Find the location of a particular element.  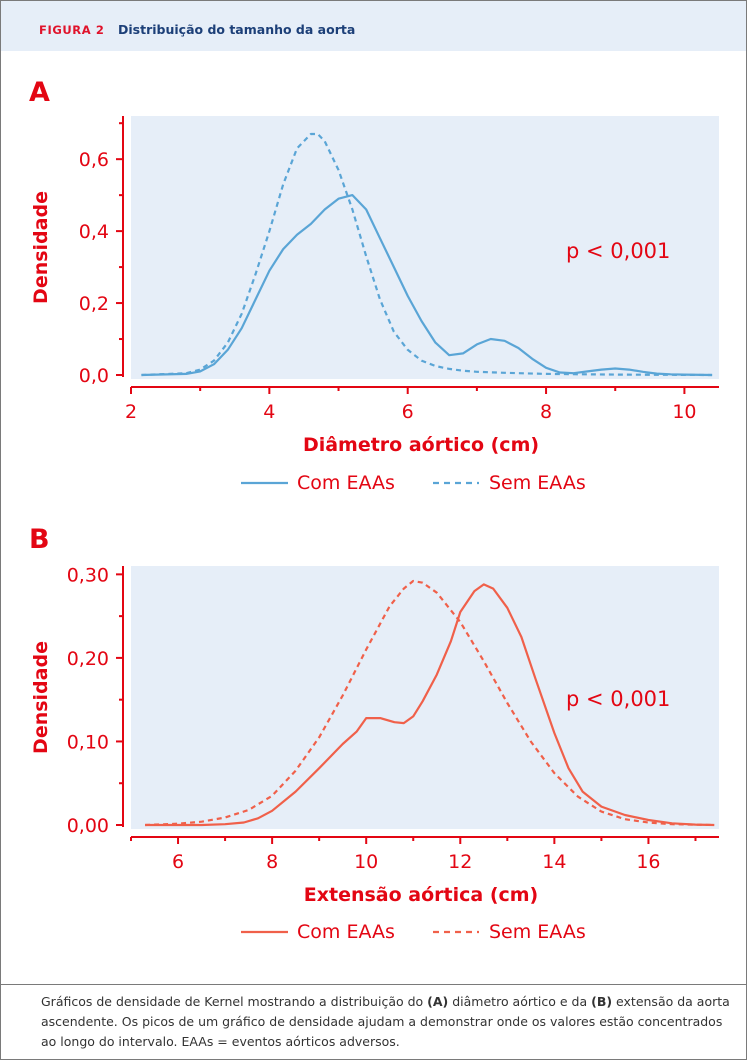

y-tick-label: 0,6 is located at coordinates (94, 160).